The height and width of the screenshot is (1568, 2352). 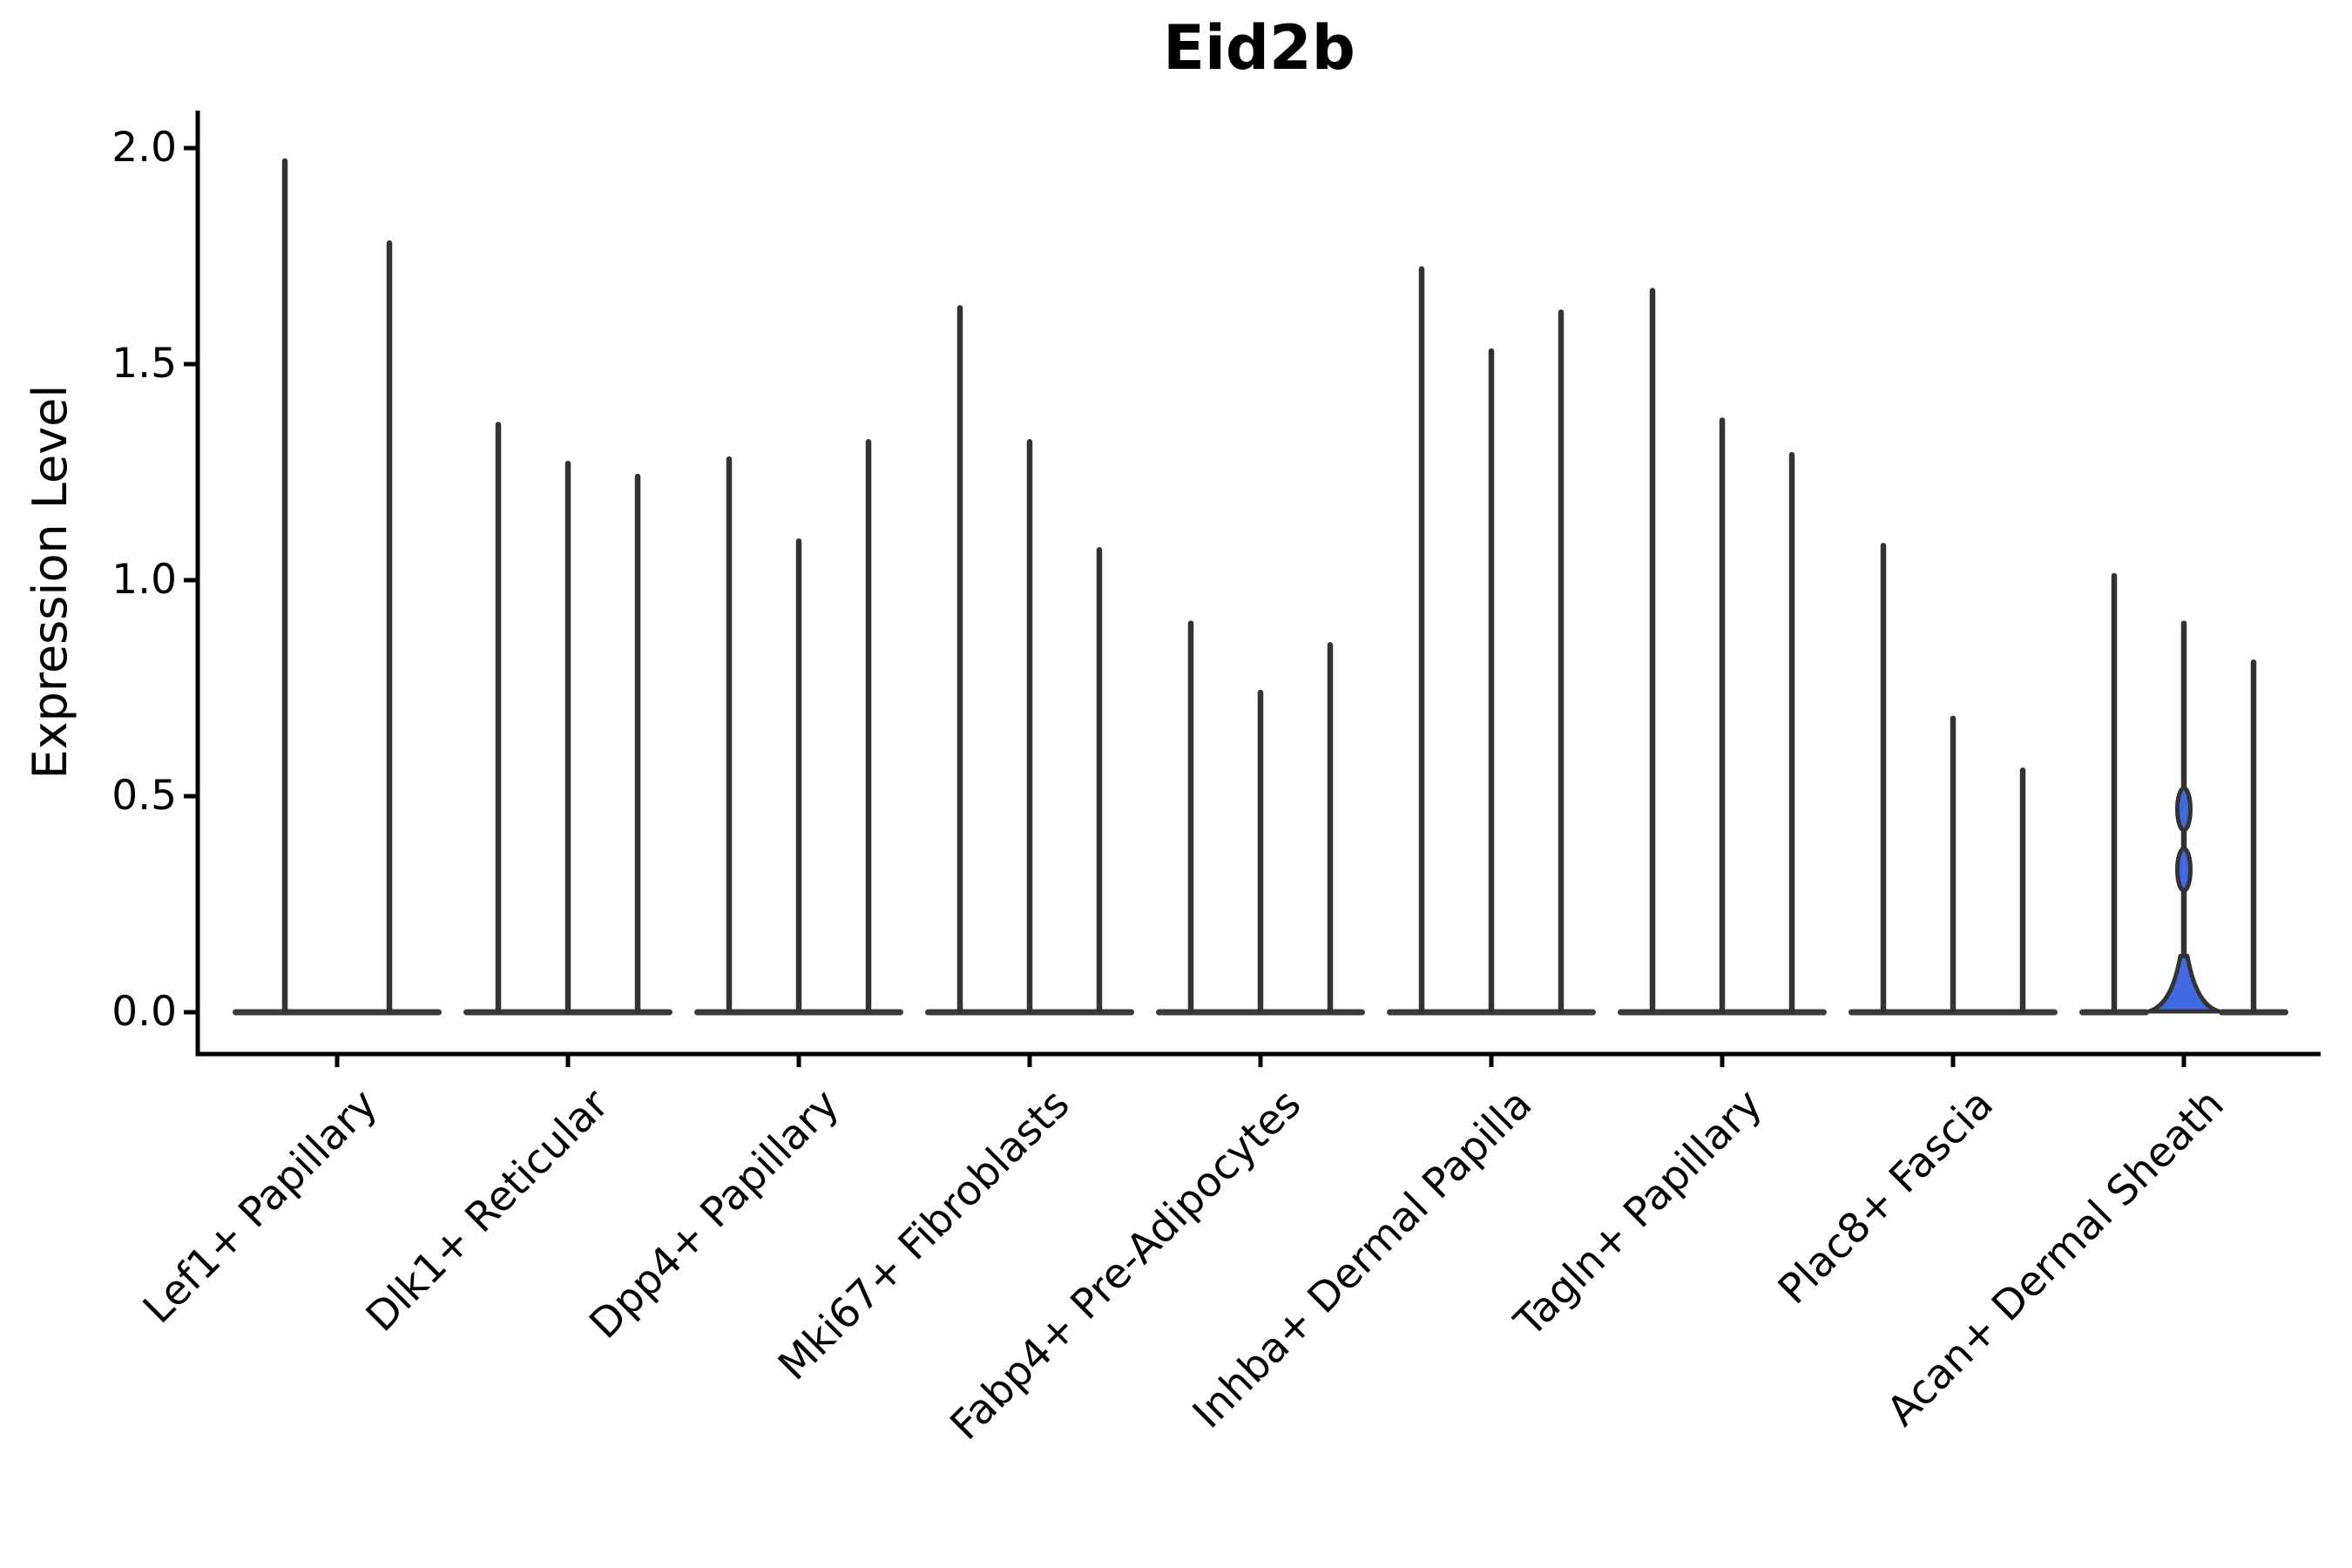 What do you see at coordinates (145, 364) in the screenshot?
I see `y-tick-label: 1.5` at bounding box center [145, 364].